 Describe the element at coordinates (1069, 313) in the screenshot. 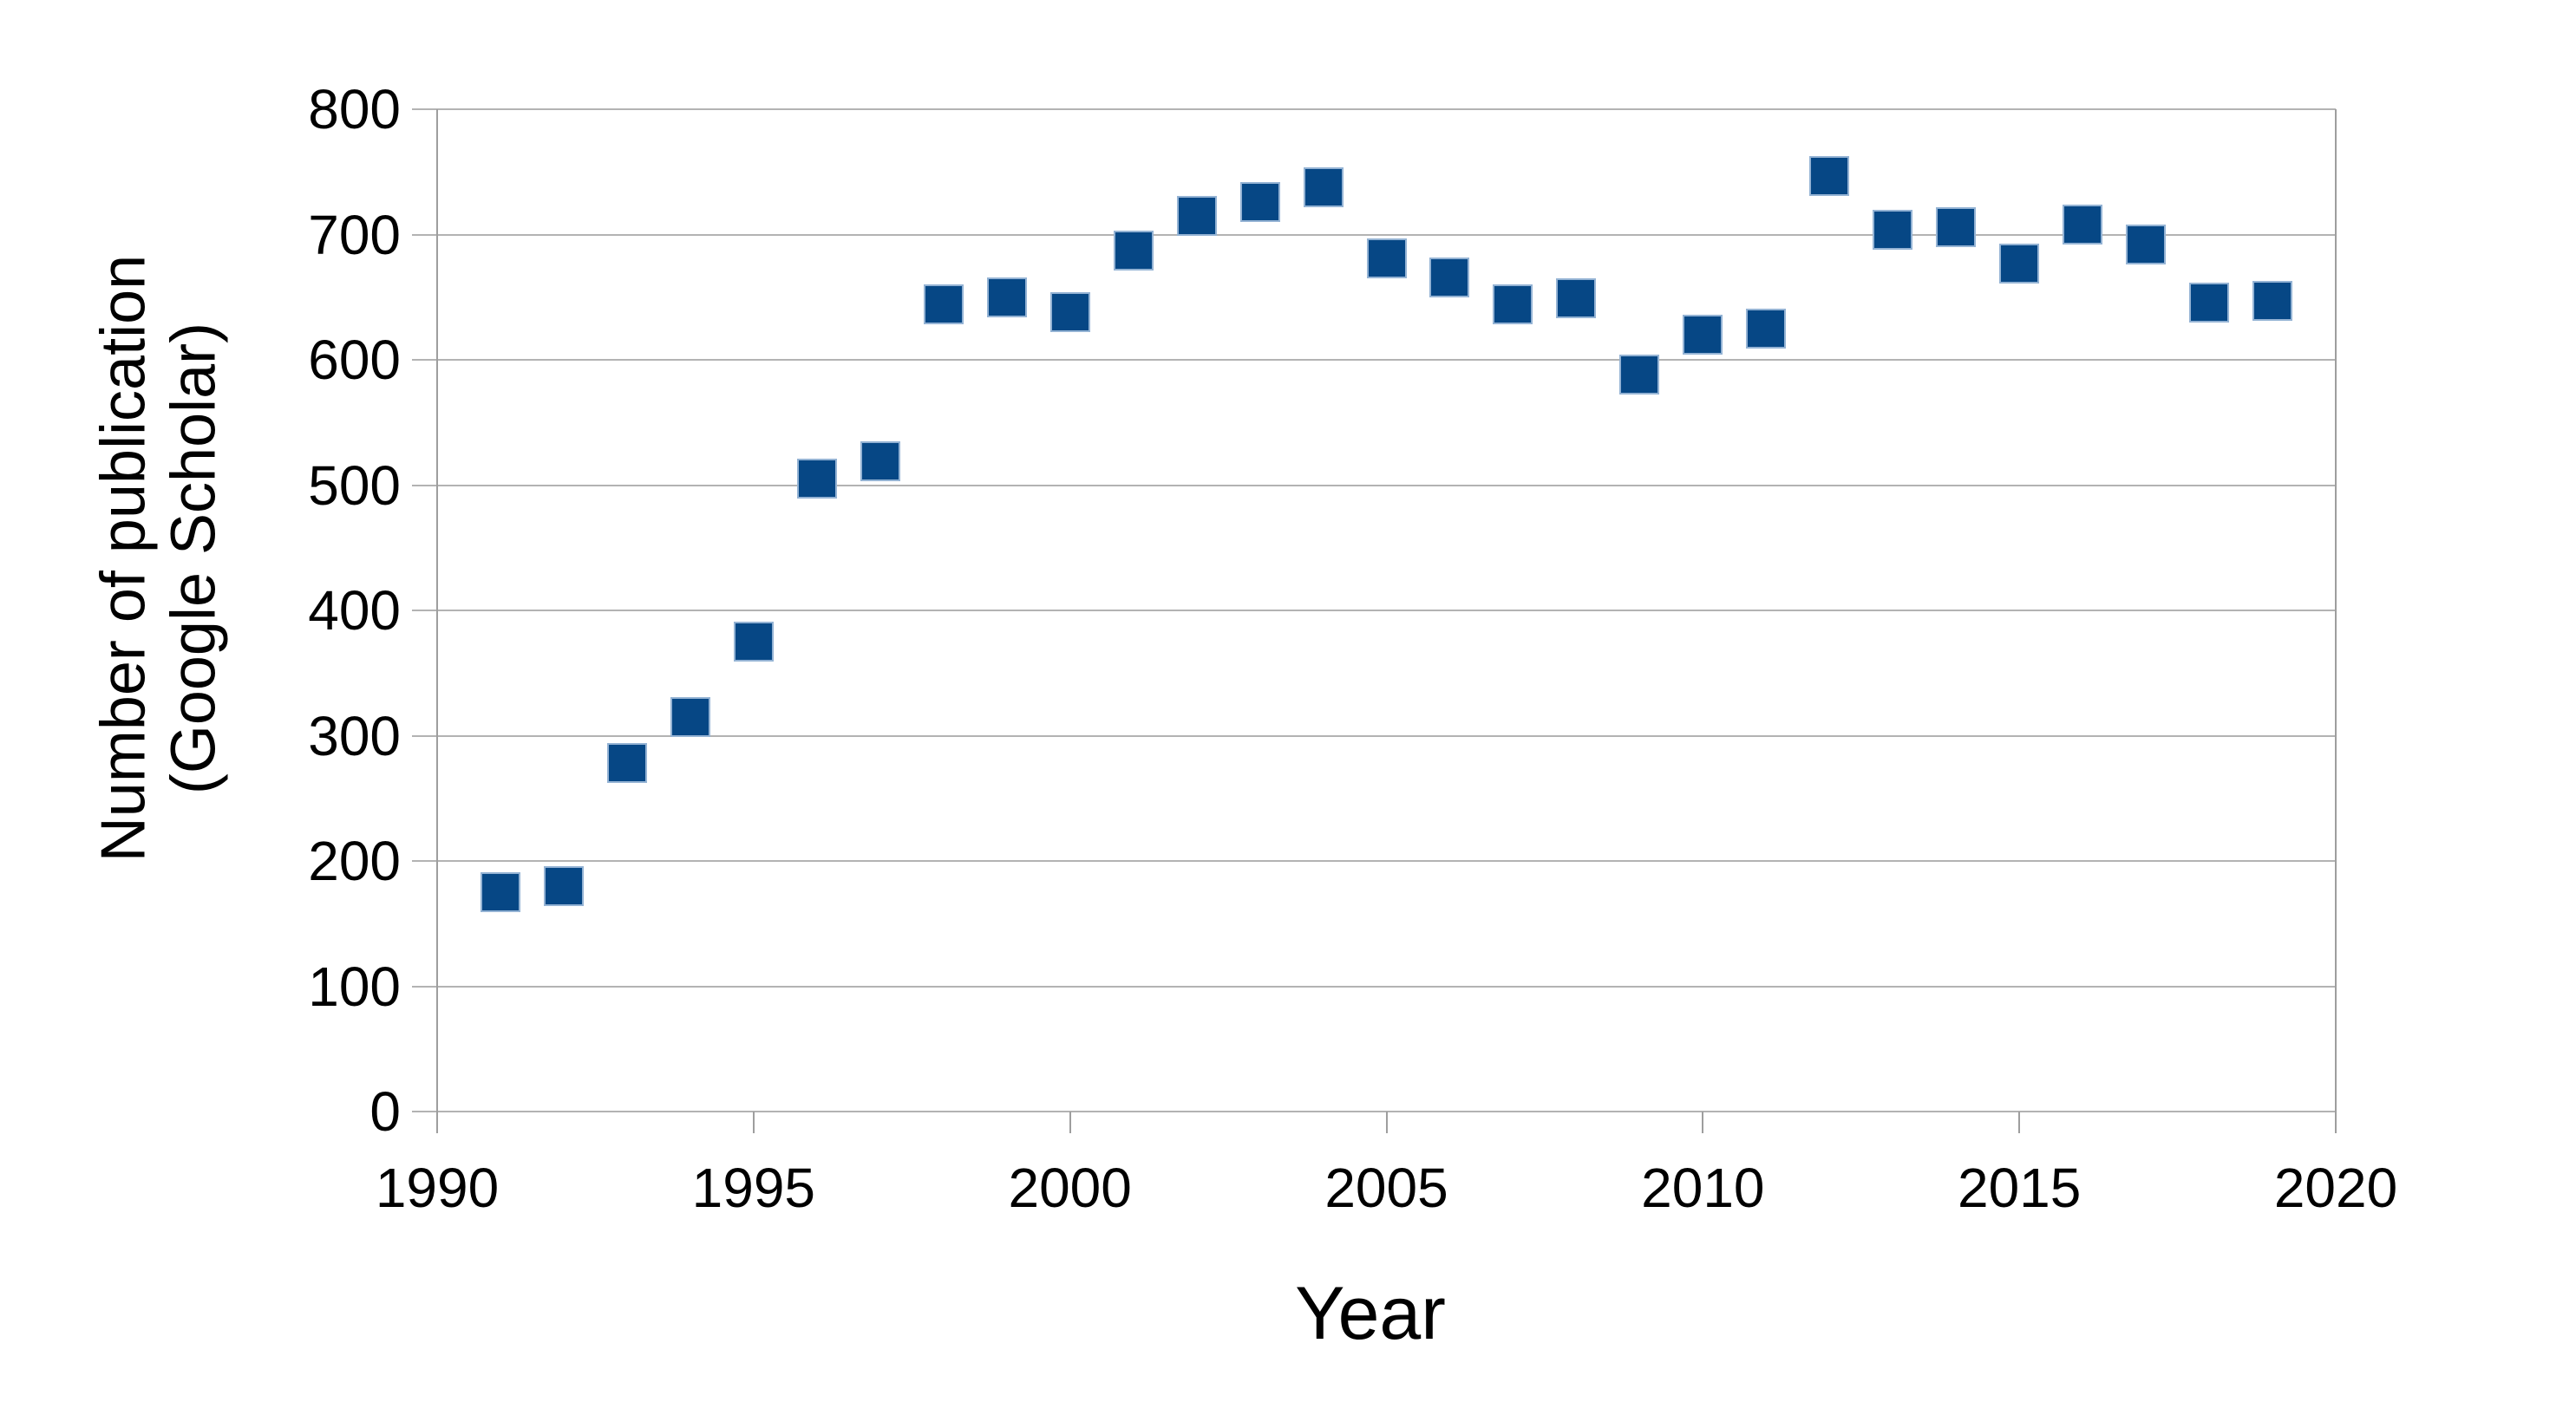

I see `data-point-2000` at that location.